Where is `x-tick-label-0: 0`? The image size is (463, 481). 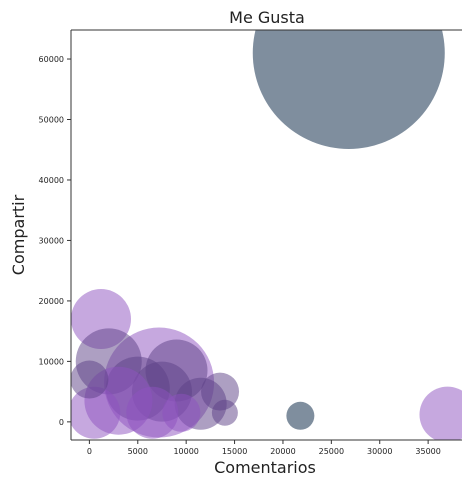 x-tick-label-0: 0 is located at coordinates (89, 451).